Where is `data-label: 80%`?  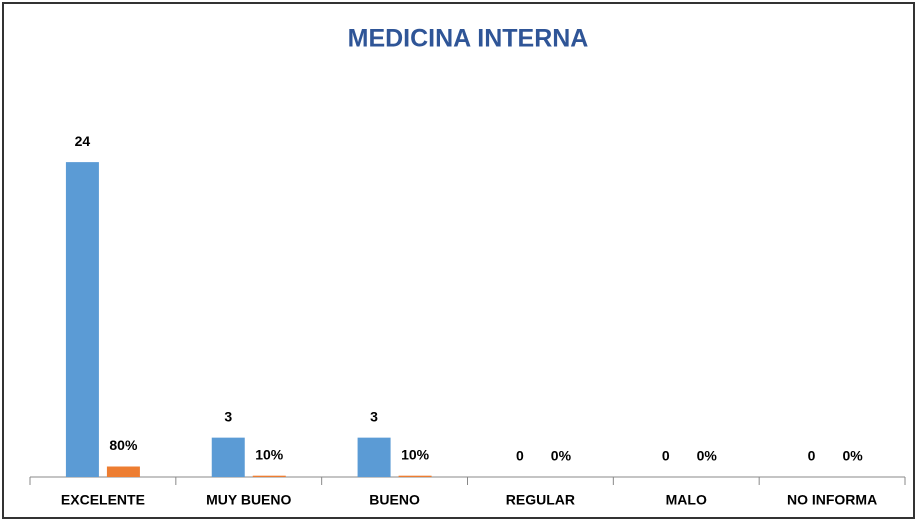 data-label: 80% is located at coordinates (123, 445).